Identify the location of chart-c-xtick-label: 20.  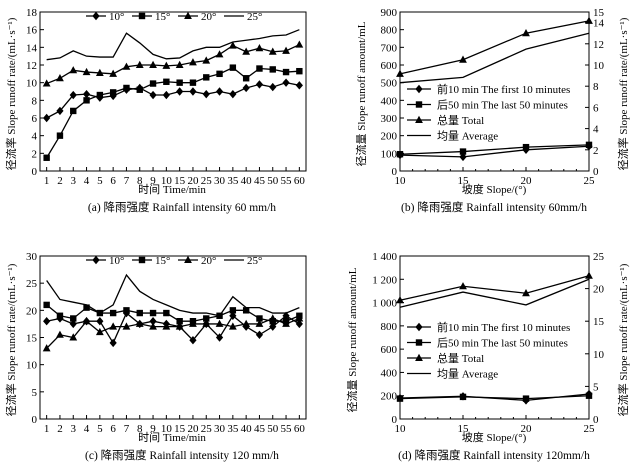
(193, 429).